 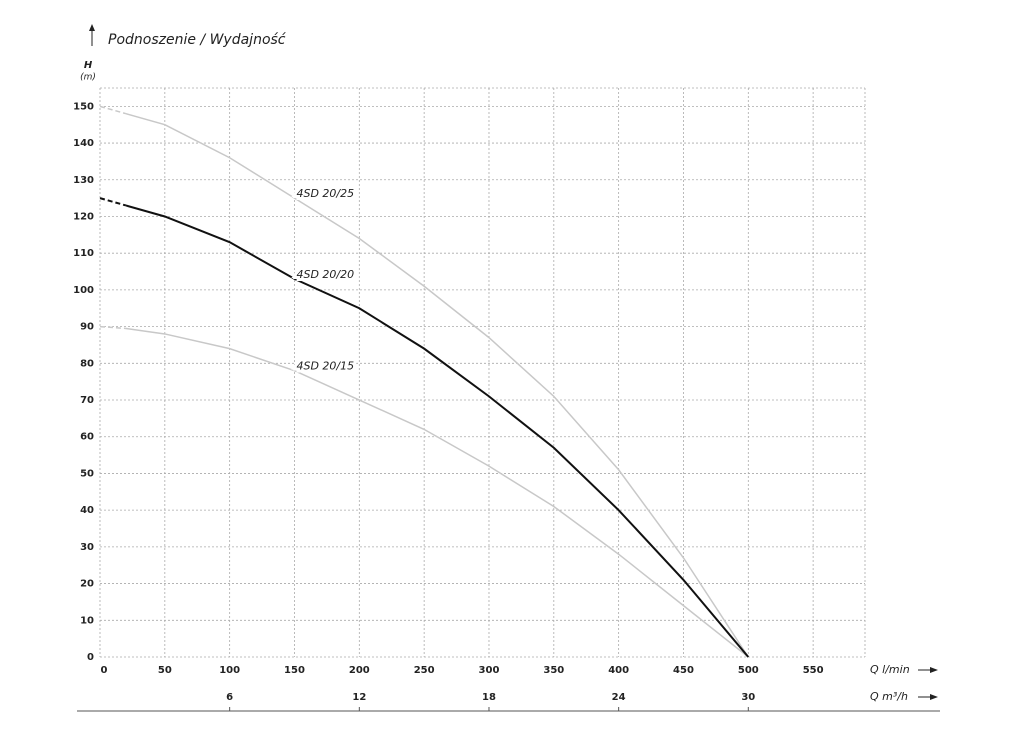 What do you see at coordinates (934, 670) in the screenshot?
I see `x-arrow-head` at bounding box center [934, 670].